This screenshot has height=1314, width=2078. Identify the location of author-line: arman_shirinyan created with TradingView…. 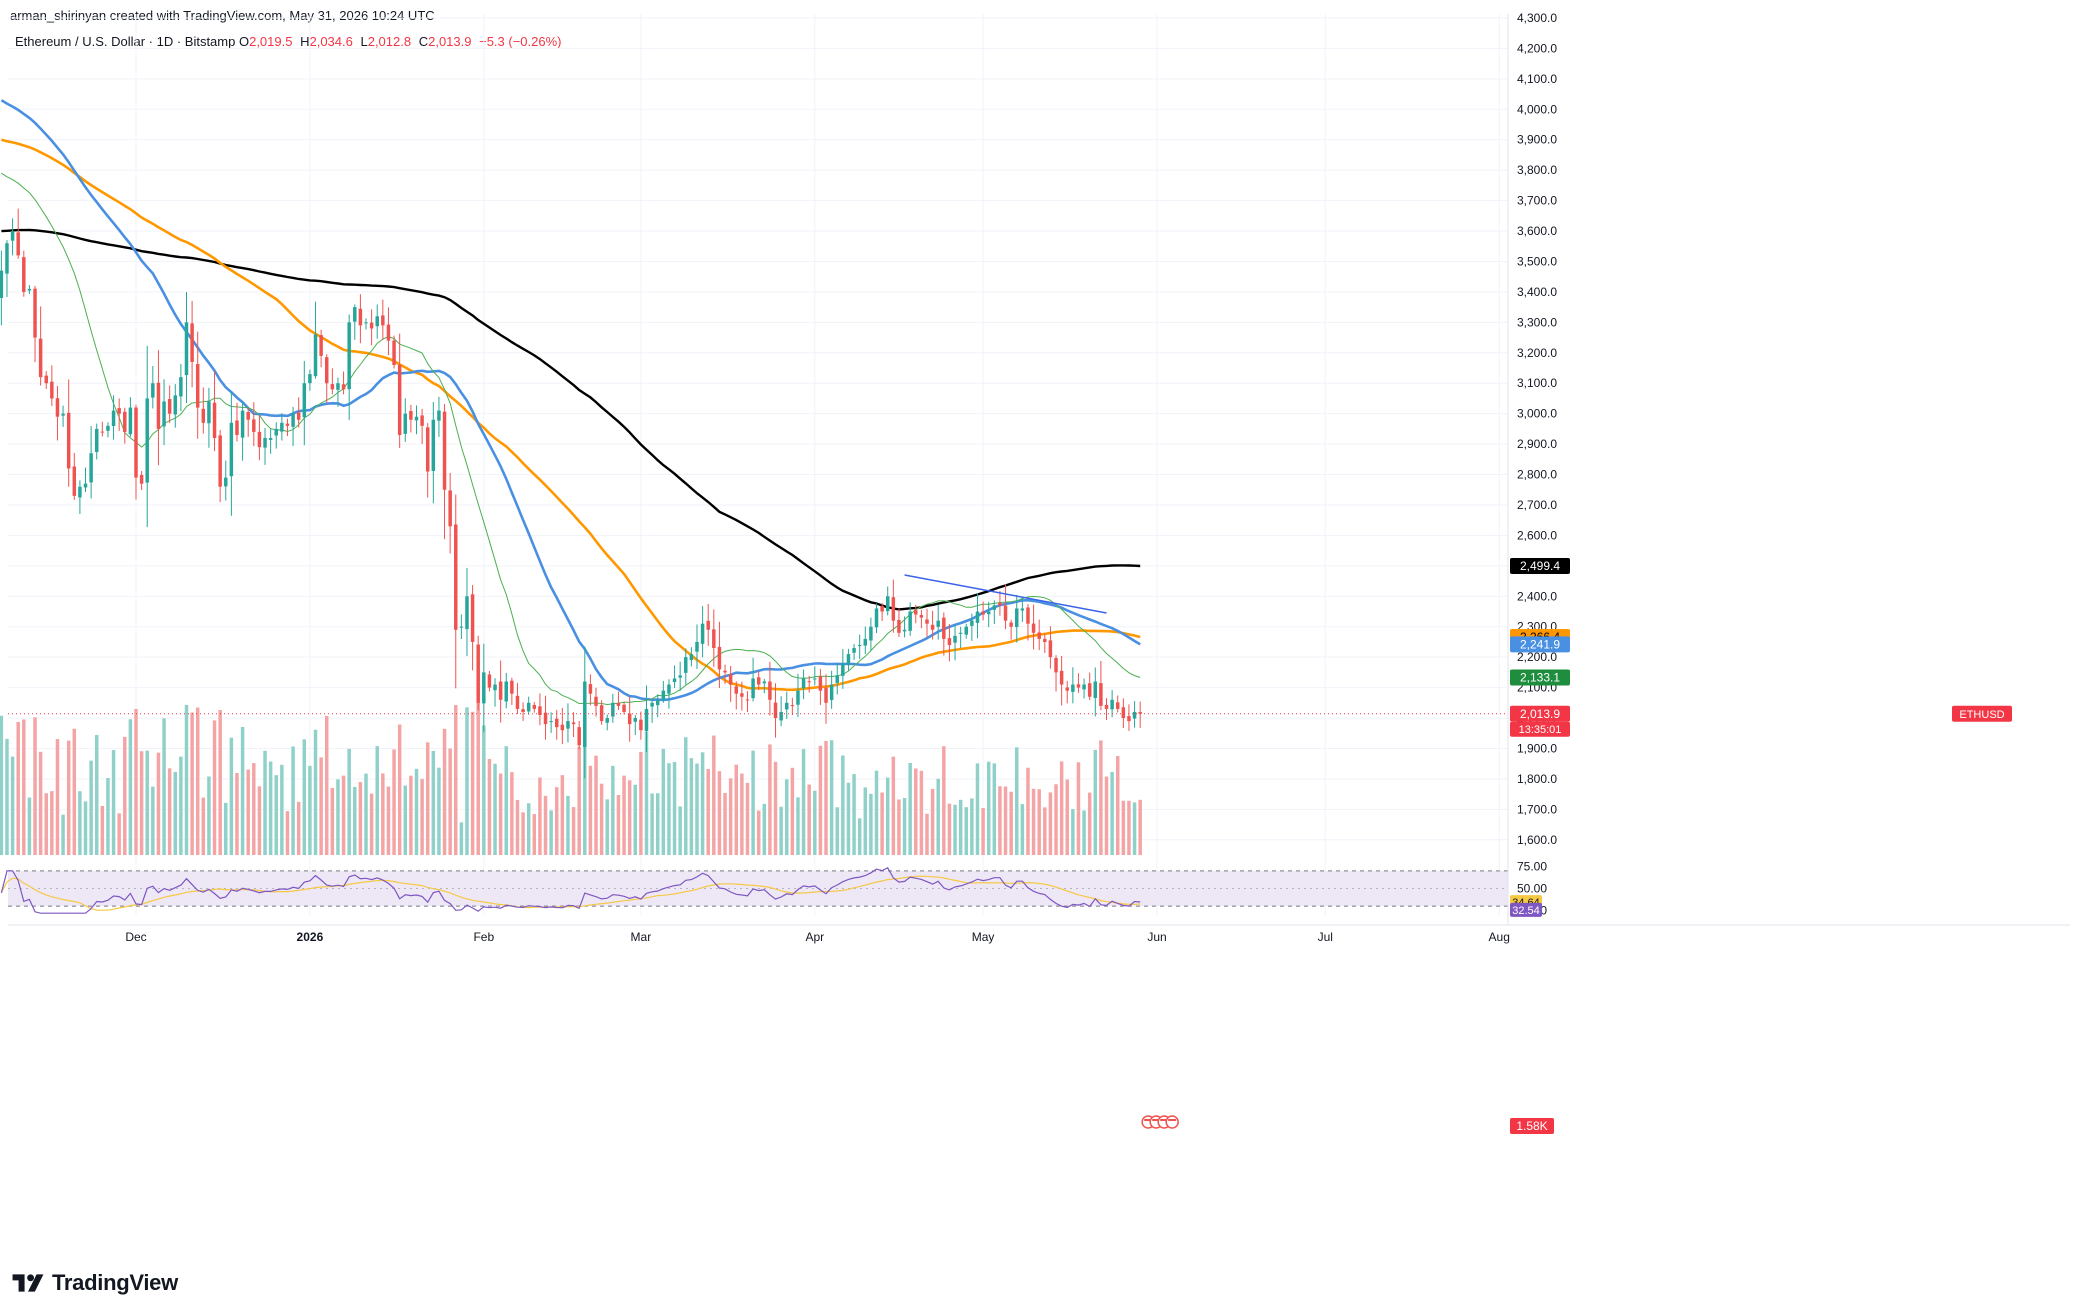
(222, 15).